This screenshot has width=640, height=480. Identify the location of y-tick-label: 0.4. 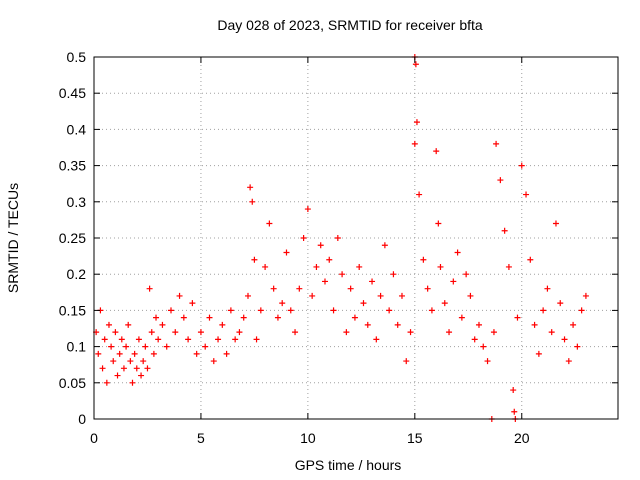
(77, 129).